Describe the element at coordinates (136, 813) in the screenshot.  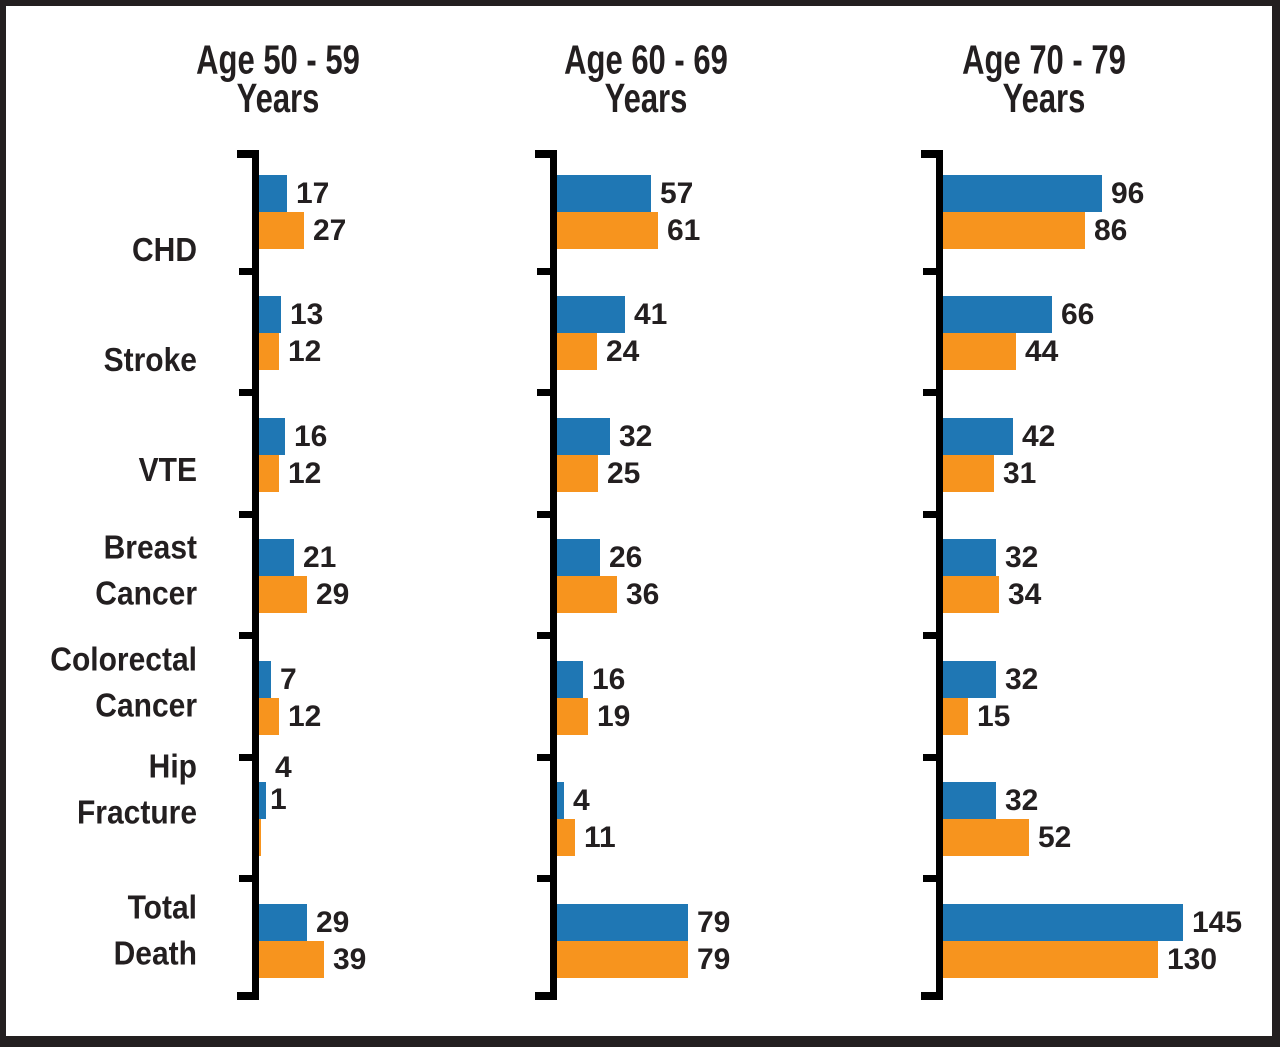
I see `category-label-line: Fracture` at that location.